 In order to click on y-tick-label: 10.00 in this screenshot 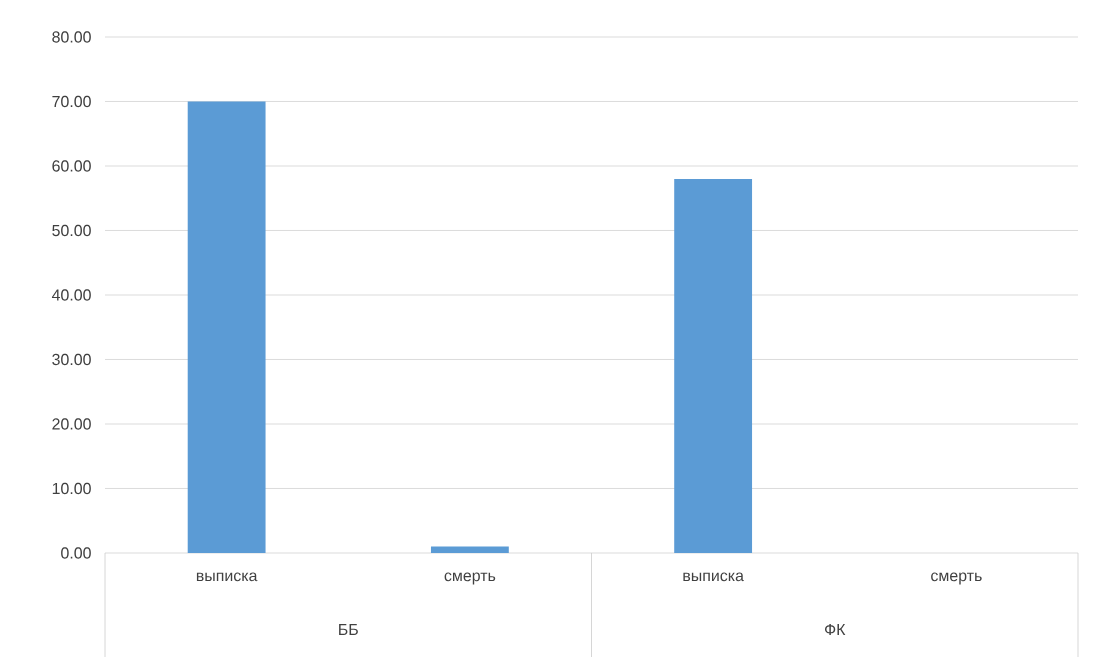, I will do `click(71, 488)`.